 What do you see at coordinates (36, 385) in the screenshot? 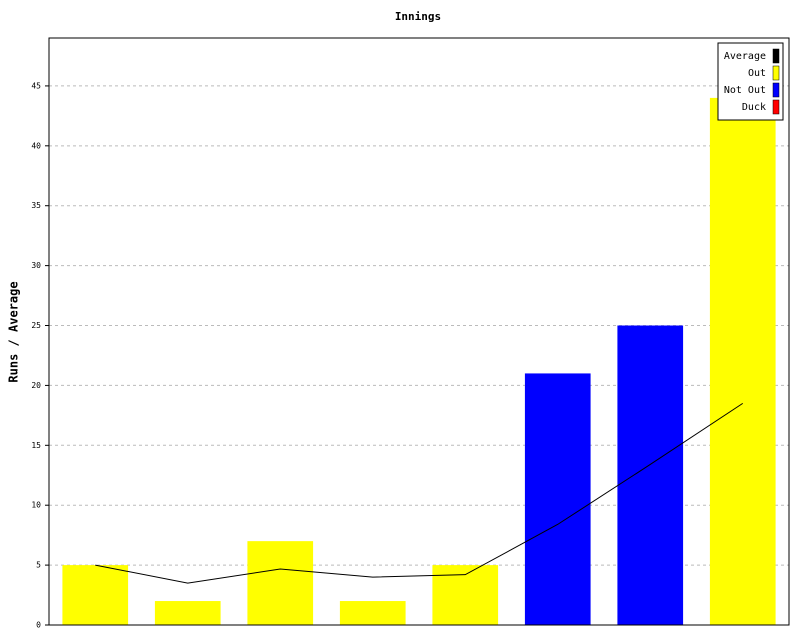
I see `y-tick-label: 20` at bounding box center [36, 385].